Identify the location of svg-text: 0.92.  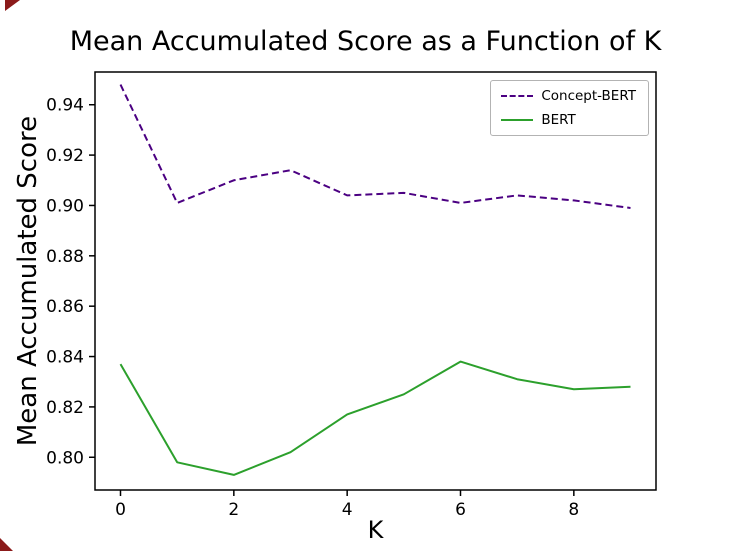
(65, 156).